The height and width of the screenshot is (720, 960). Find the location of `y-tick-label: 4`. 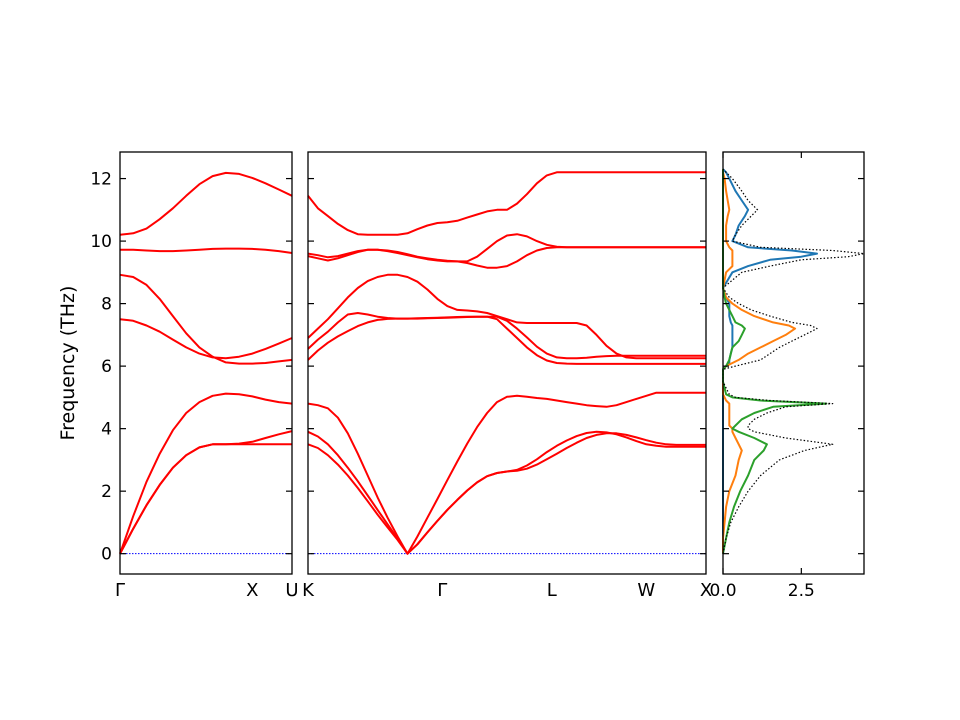

y-tick-label: 4 is located at coordinates (106, 430).